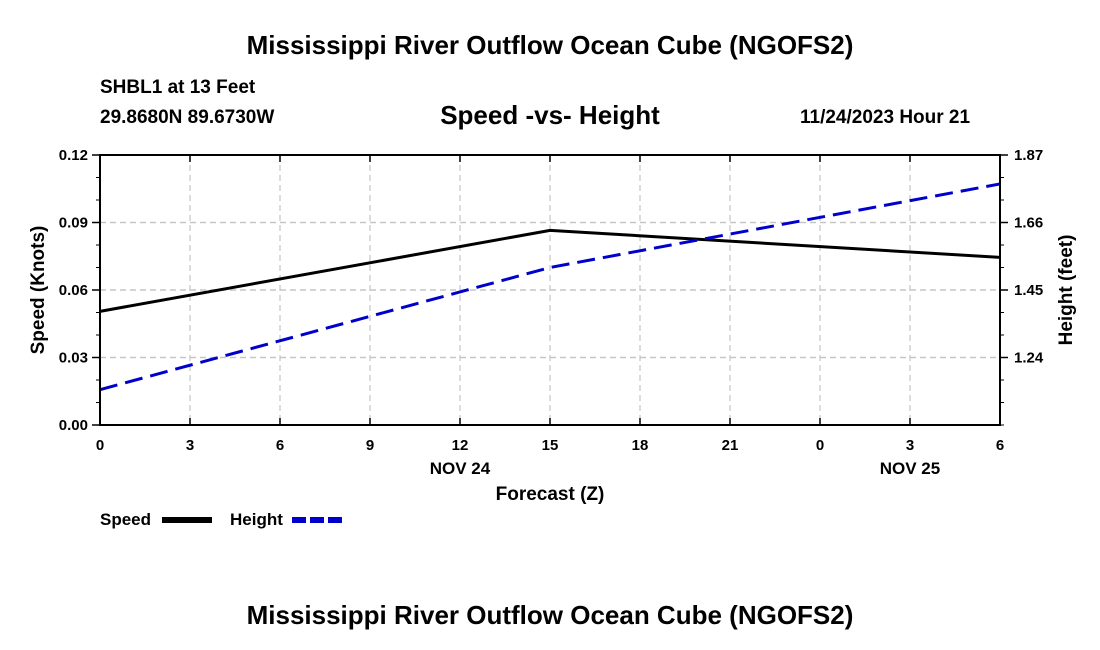  Describe the element at coordinates (125, 519) in the screenshot. I see `legend-label-speed: Speed` at that location.